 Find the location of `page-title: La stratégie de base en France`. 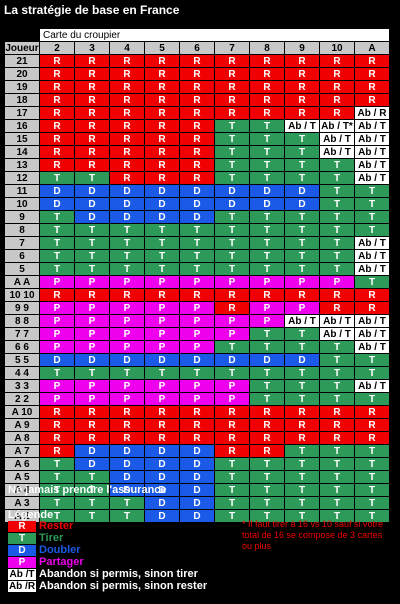

page-title: La stratégie de base en France is located at coordinates (92, 10).